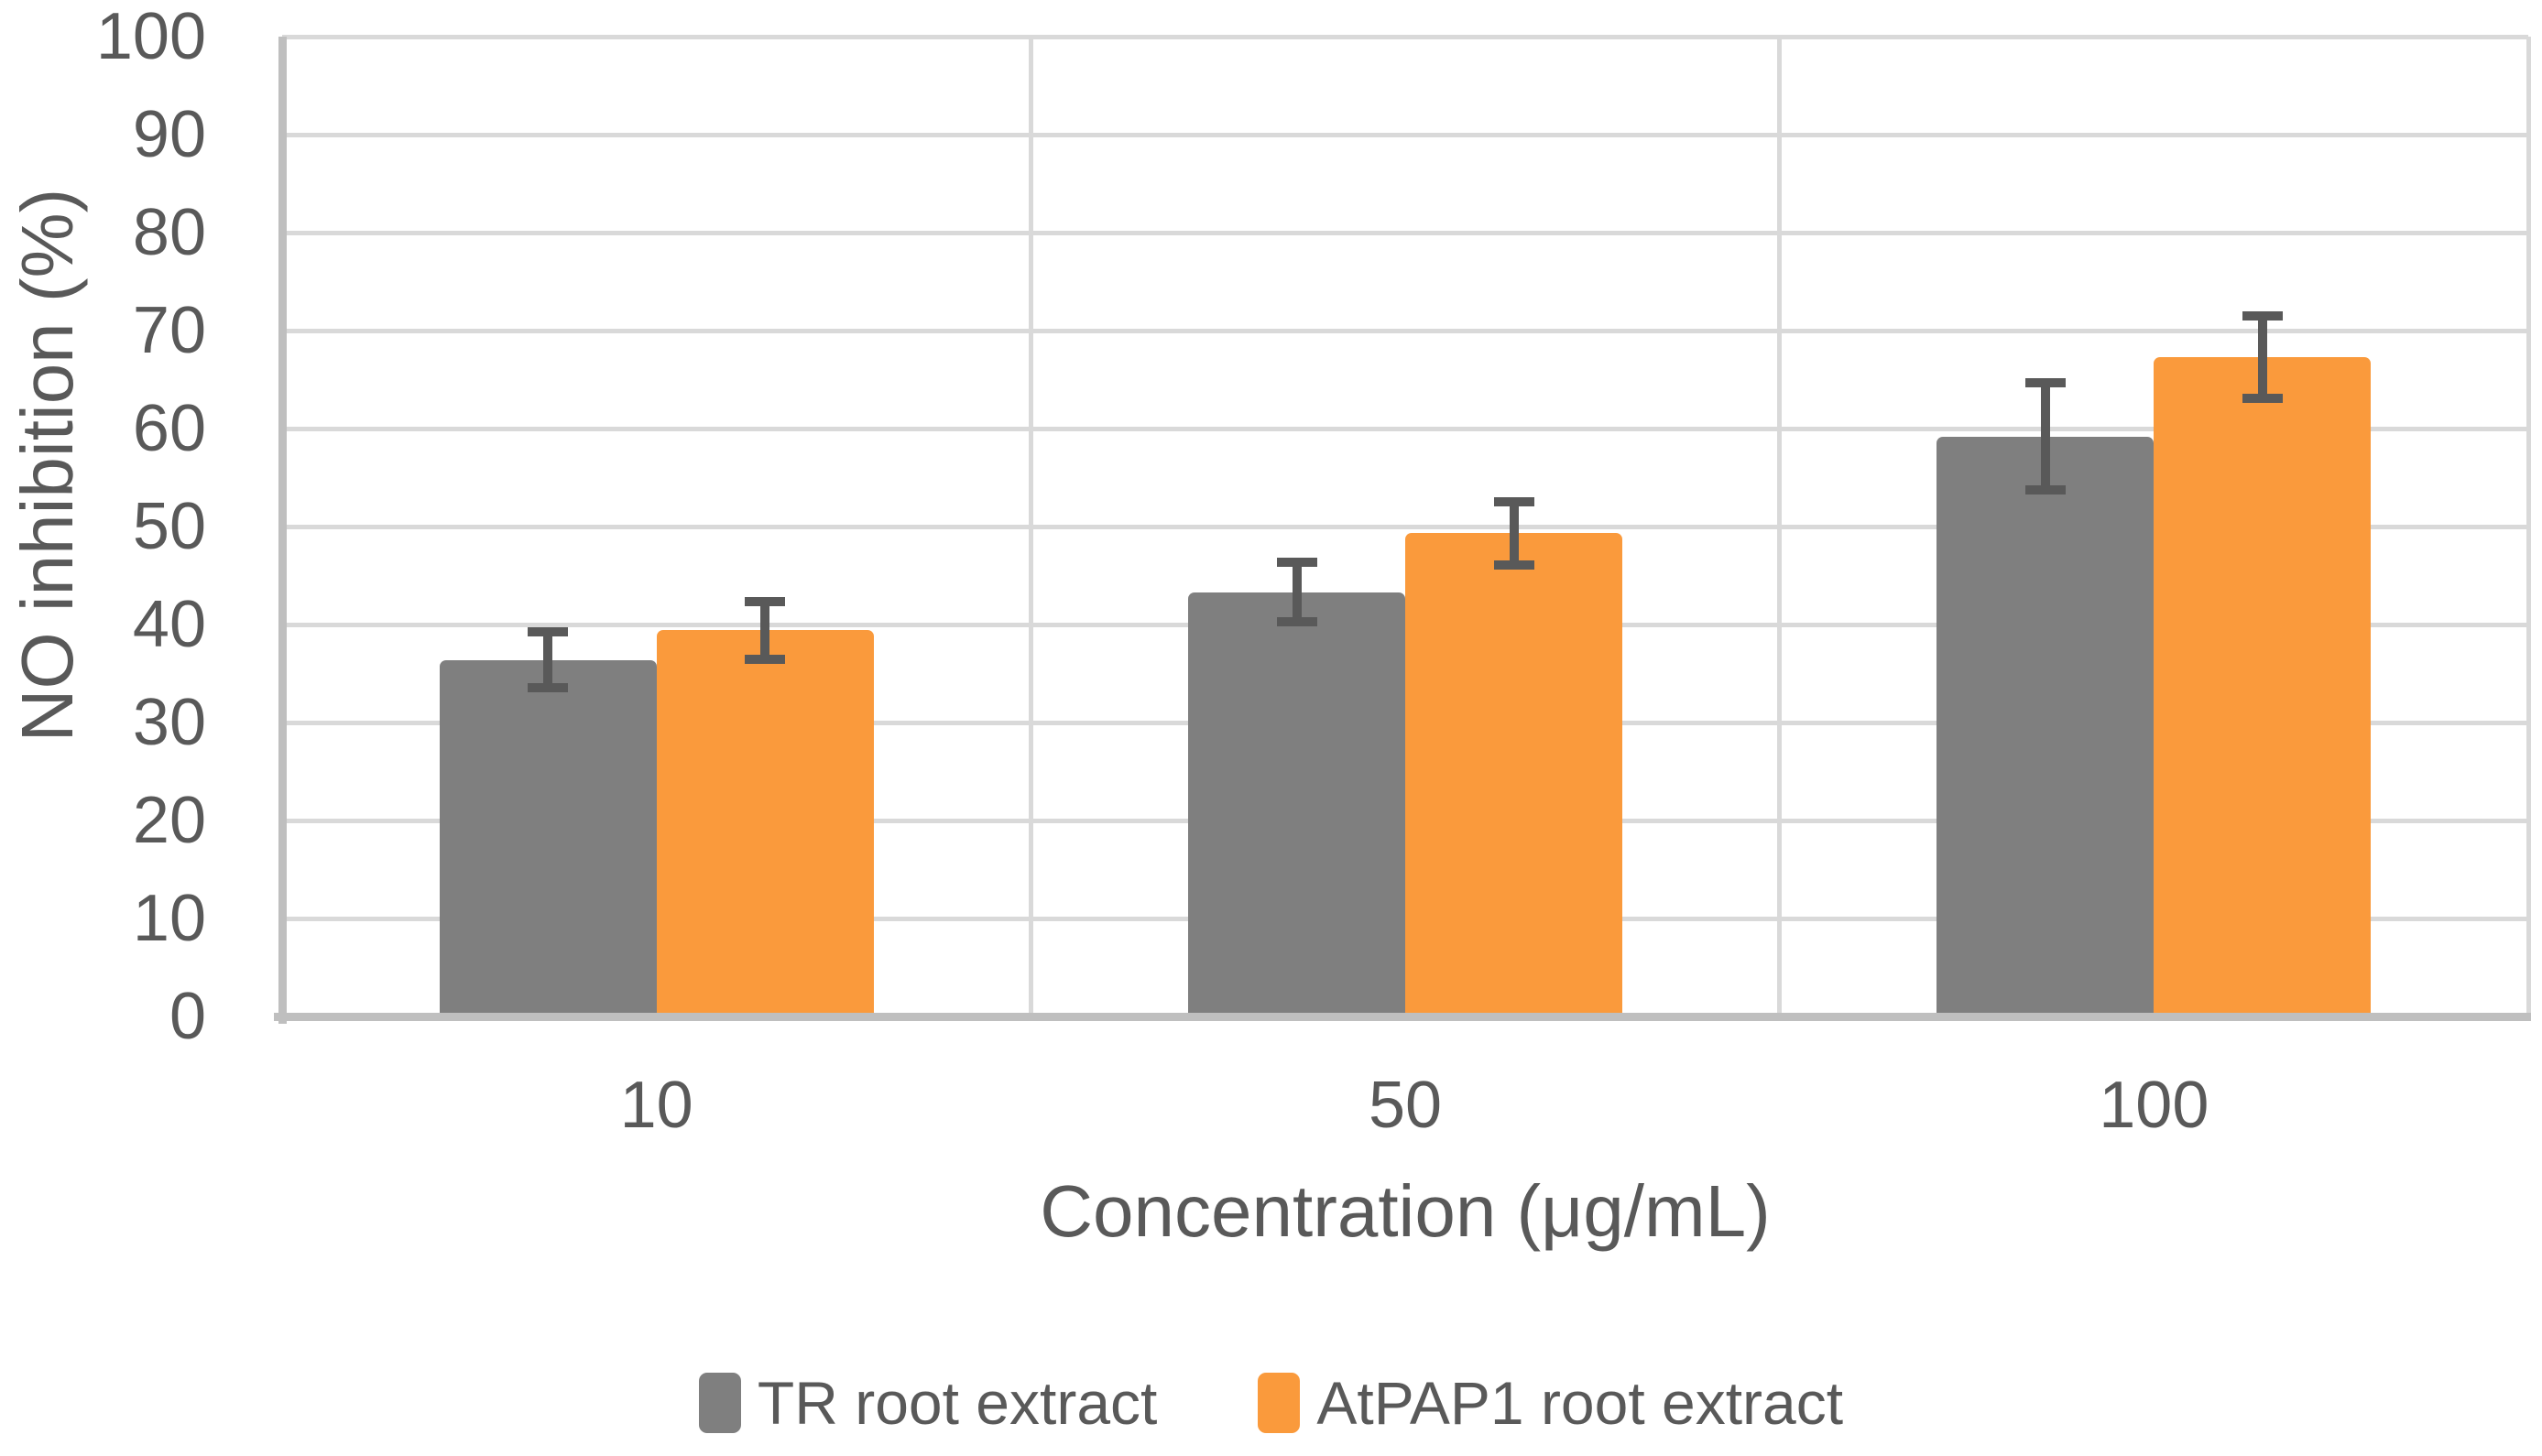  I want to click on x-tick-label: 50, so click(1405, 1105).